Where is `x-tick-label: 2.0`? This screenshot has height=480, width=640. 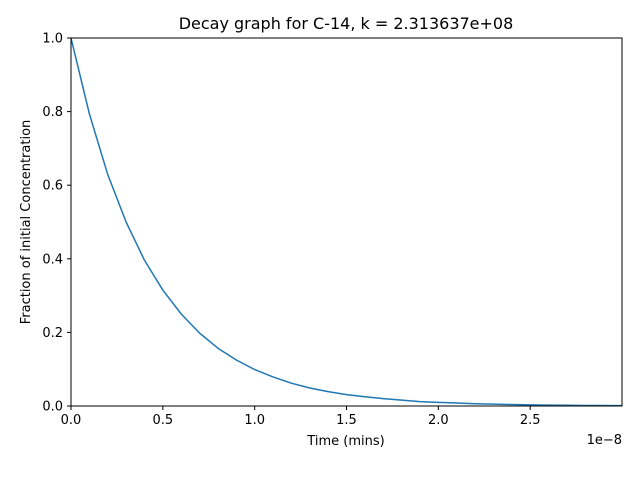
x-tick-label: 2.0 is located at coordinates (438, 420).